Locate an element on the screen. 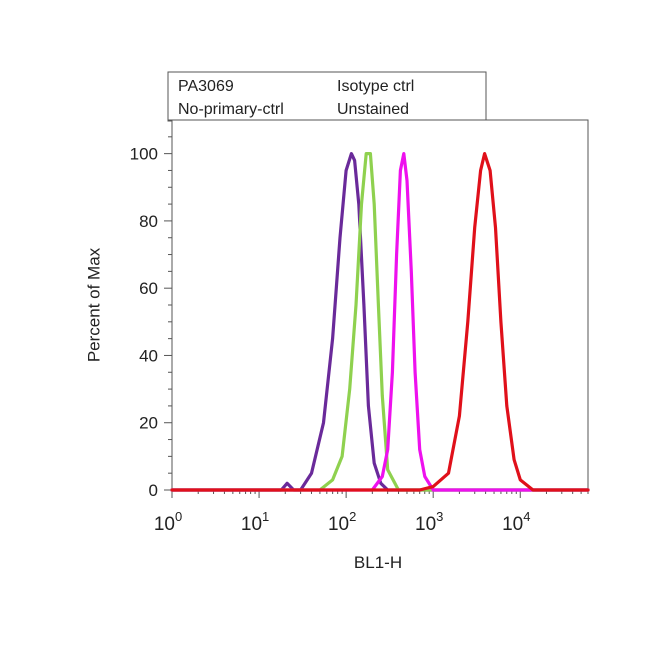 Image resolution: width=650 pixels, height=650 pixels. legend-entry-pa3069: PA3069 is located at coordinates (206, 86).